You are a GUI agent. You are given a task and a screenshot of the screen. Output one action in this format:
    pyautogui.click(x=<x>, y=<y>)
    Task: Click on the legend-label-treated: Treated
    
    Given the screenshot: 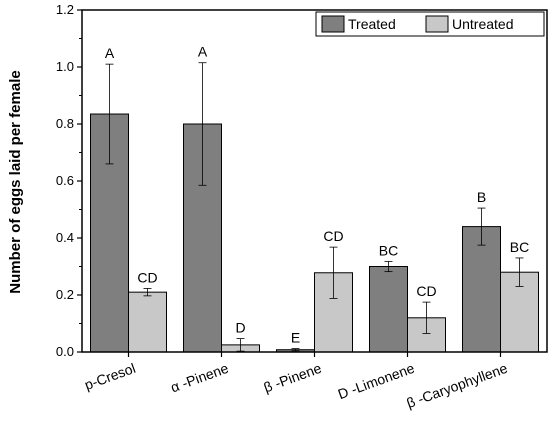 What is the action you would take?
    pyautogui.click(x=372, y=24)
    